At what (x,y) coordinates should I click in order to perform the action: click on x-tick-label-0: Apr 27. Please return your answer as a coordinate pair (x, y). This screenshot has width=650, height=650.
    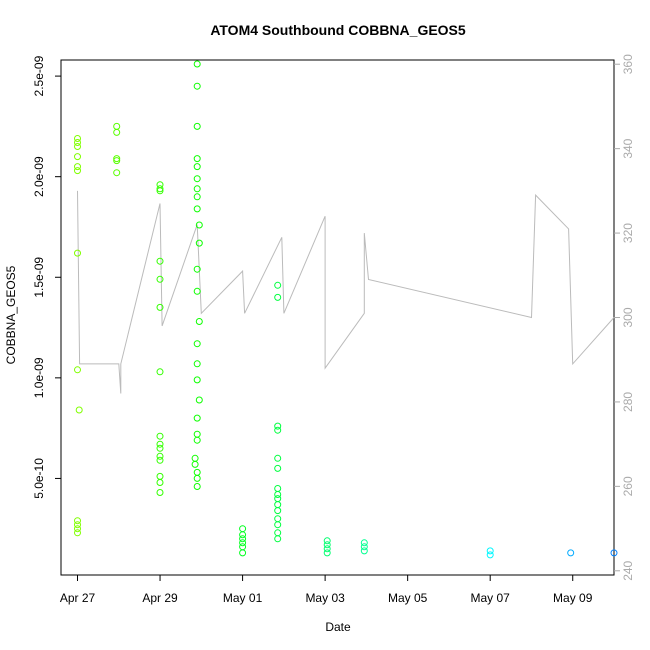
    Looking at the image, I should click on (78, 598).